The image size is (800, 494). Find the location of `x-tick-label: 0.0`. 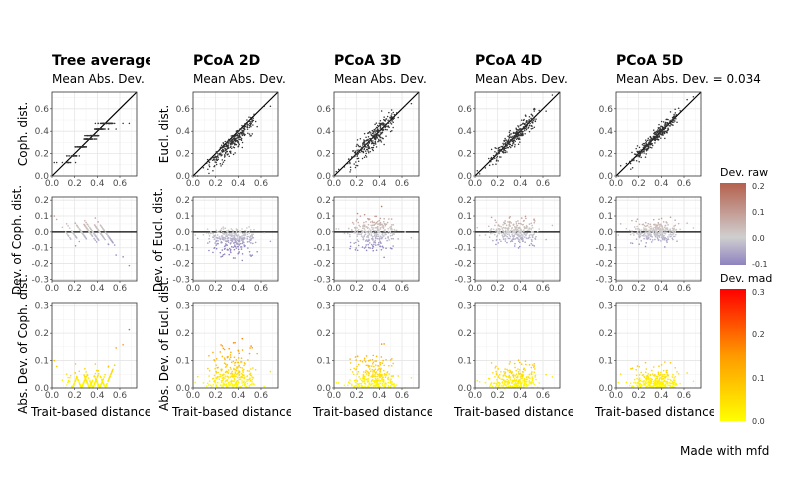

x-tick-label: 0.0 is located at coordinates (616, 184).